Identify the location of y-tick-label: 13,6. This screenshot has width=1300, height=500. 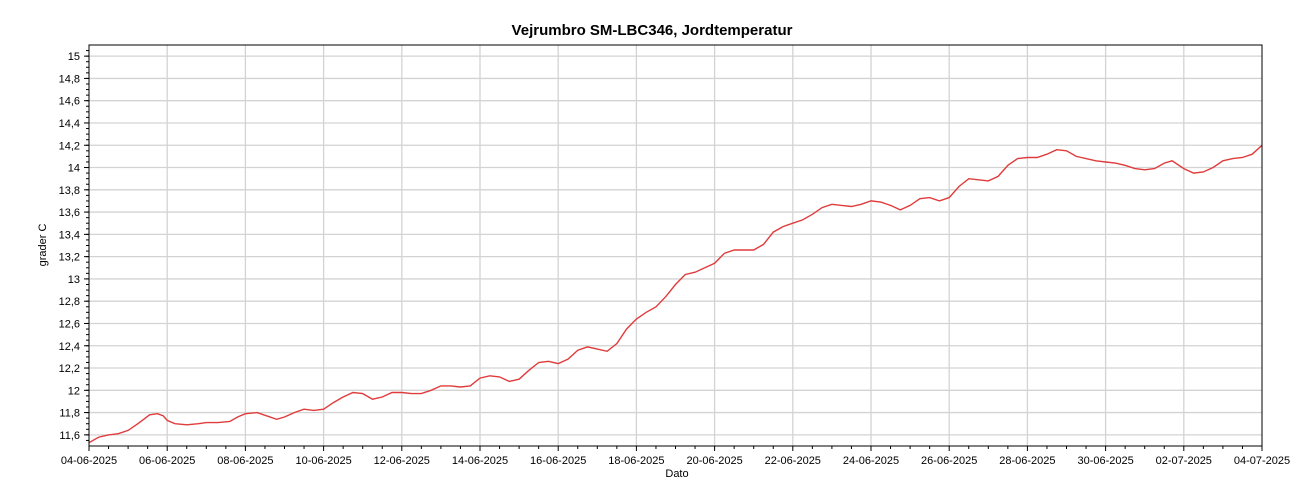
(69, 213).